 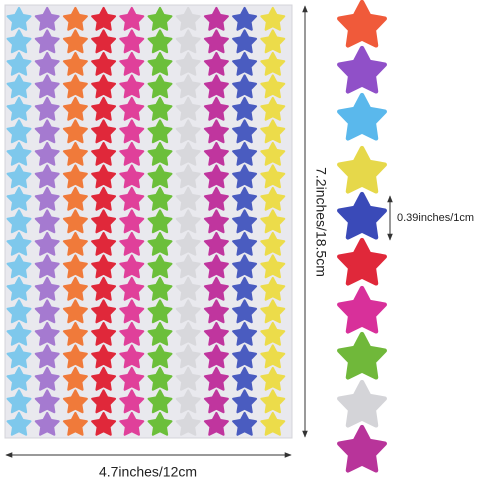 I want to click on height-label: 7.2inches/18.5cm, so click(x=321, y=222).